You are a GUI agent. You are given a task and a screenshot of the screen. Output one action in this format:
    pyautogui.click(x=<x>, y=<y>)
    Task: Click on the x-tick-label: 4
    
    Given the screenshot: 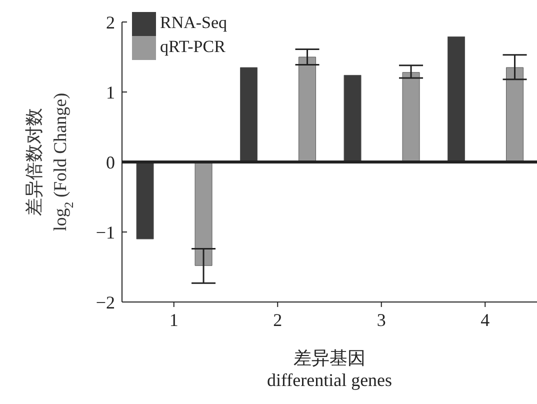 What is the action you would take?
    pyautogui.click(x=485, y=320)
    